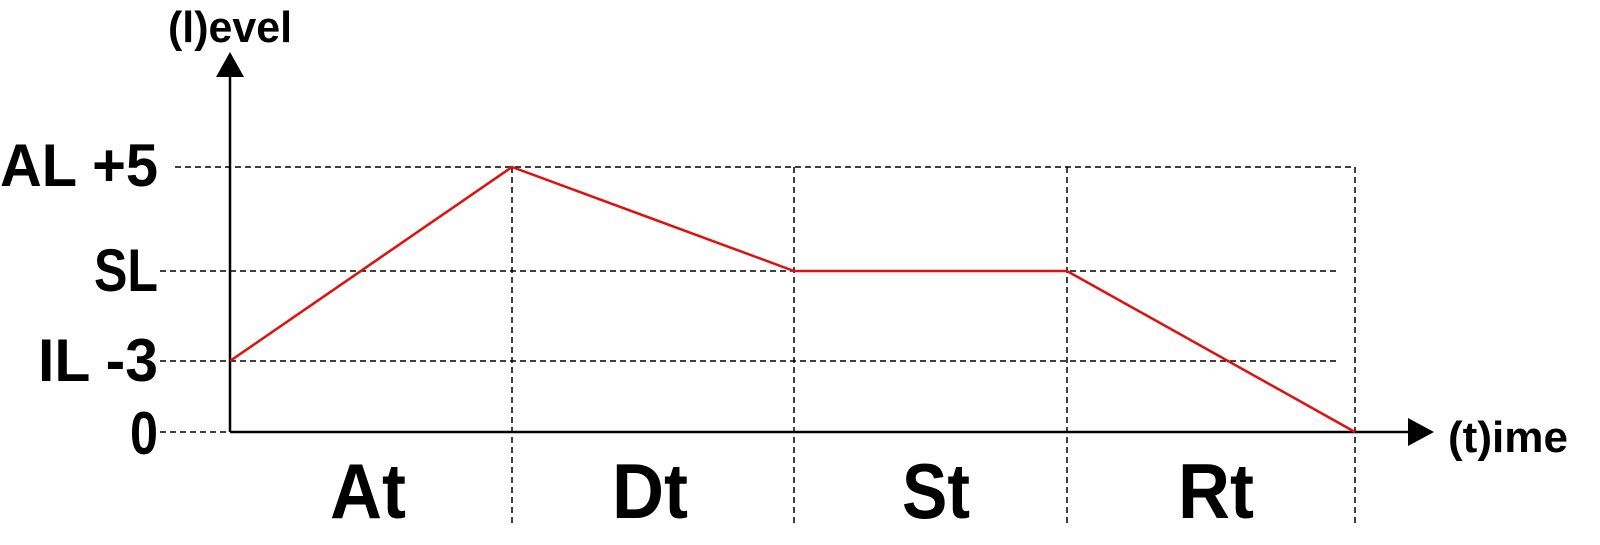 This screenshot has height=545, width=1600. Describe the element at coordinates (98, 360) in the screenshot. I see `level-label: IL -3` at that location.